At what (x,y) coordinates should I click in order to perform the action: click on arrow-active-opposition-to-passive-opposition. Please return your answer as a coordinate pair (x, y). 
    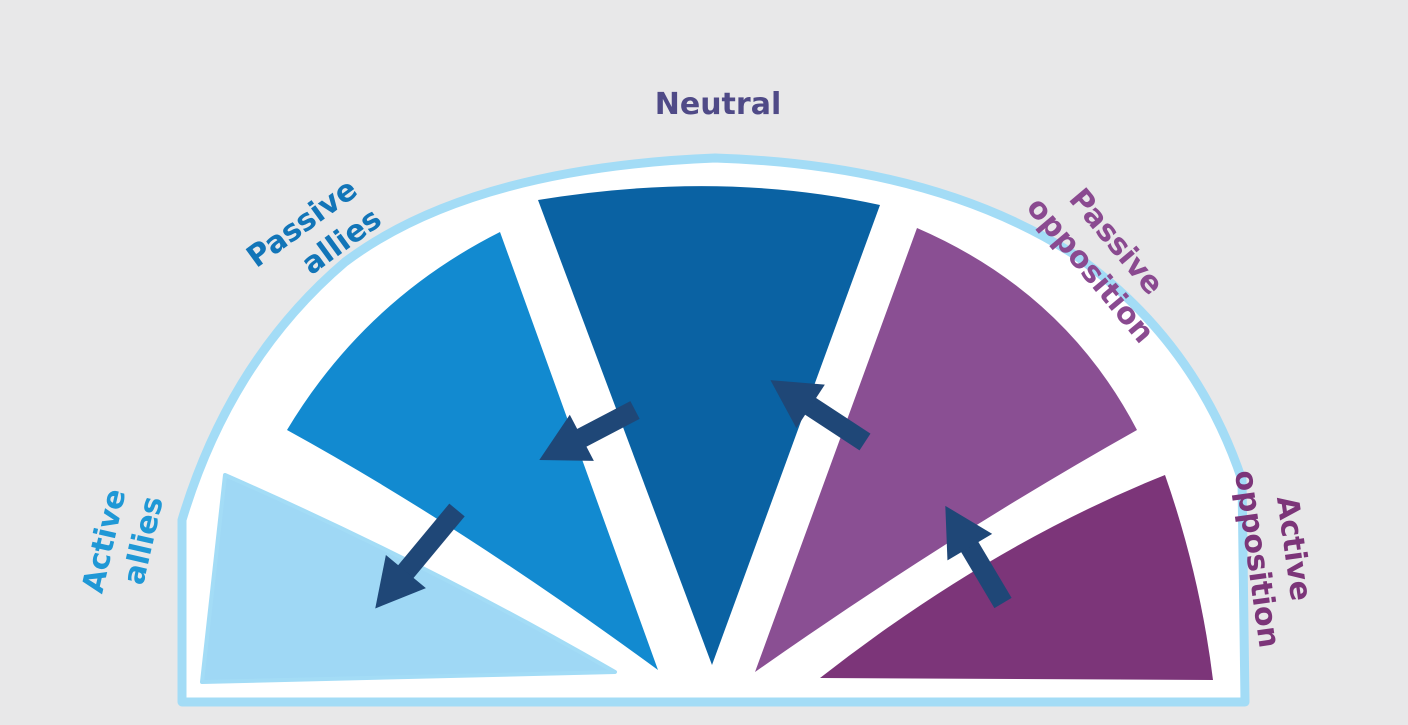
    Looking at the image, I should click on (978, 557).